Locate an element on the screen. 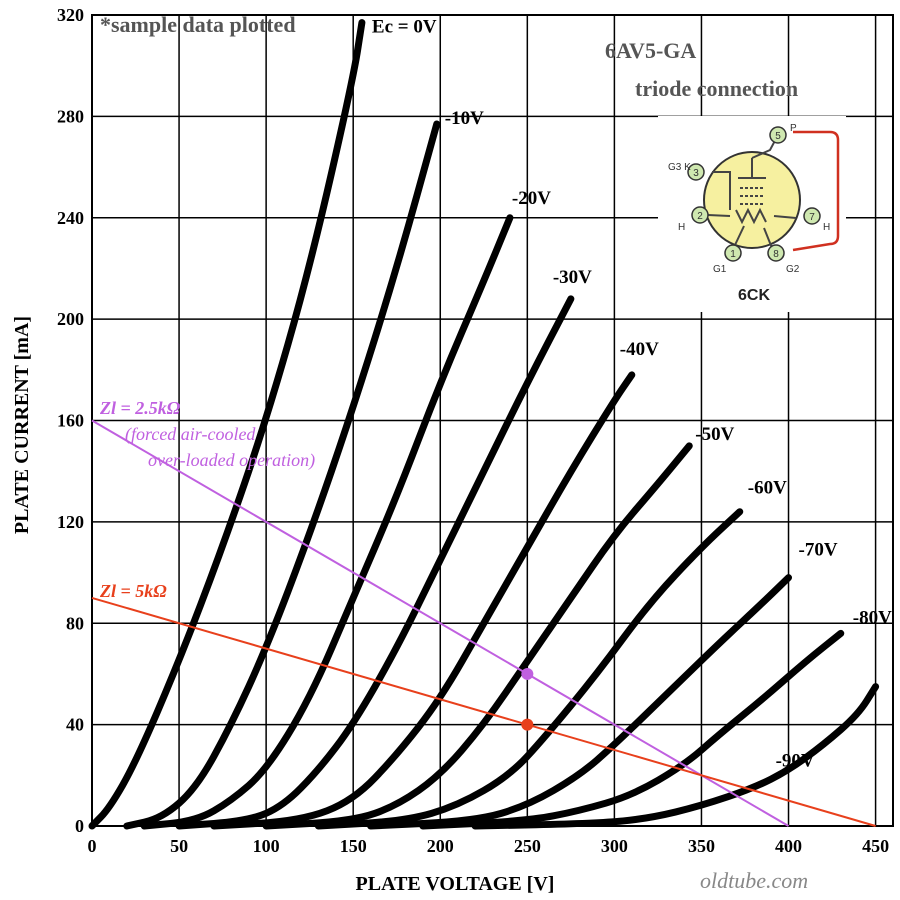 This screenshot has height=900, width=900. pin-5-number: 5 is located at coordinates (778, 136).